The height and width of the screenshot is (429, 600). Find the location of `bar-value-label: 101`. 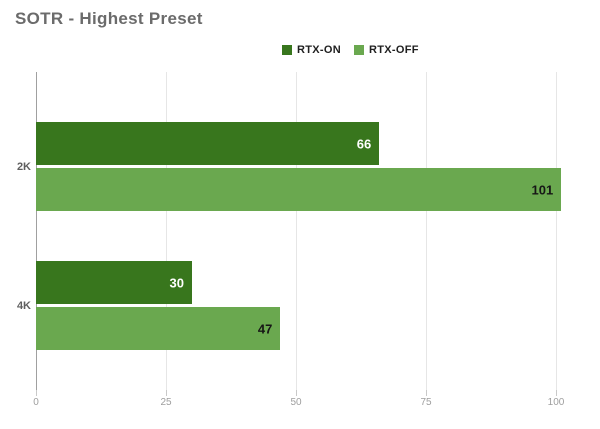

bar-value-label: 101 is located at coordinates (542, 189).